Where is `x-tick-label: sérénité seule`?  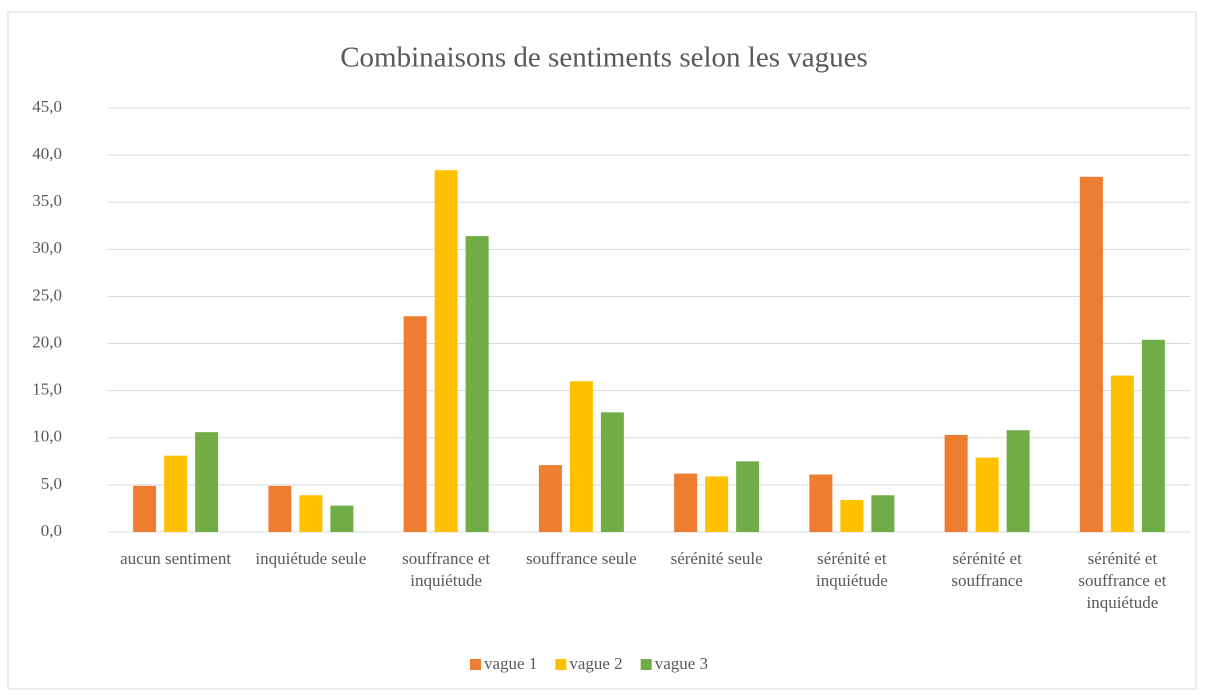
x-tick-label: sérénité seule is located at coordinates (716, 558).